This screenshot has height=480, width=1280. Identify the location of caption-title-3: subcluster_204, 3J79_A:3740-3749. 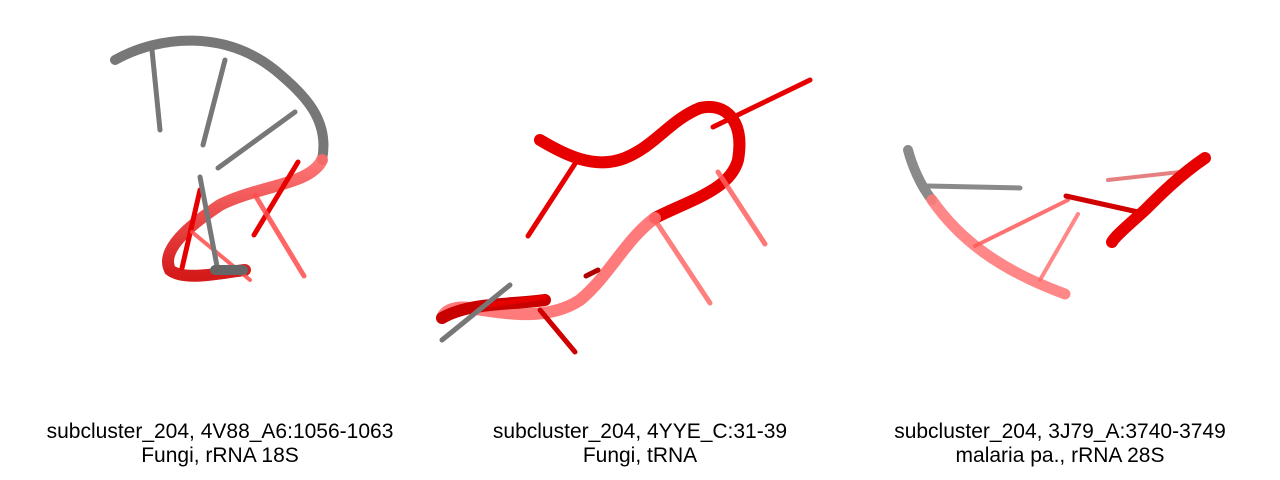
(1060, 431).